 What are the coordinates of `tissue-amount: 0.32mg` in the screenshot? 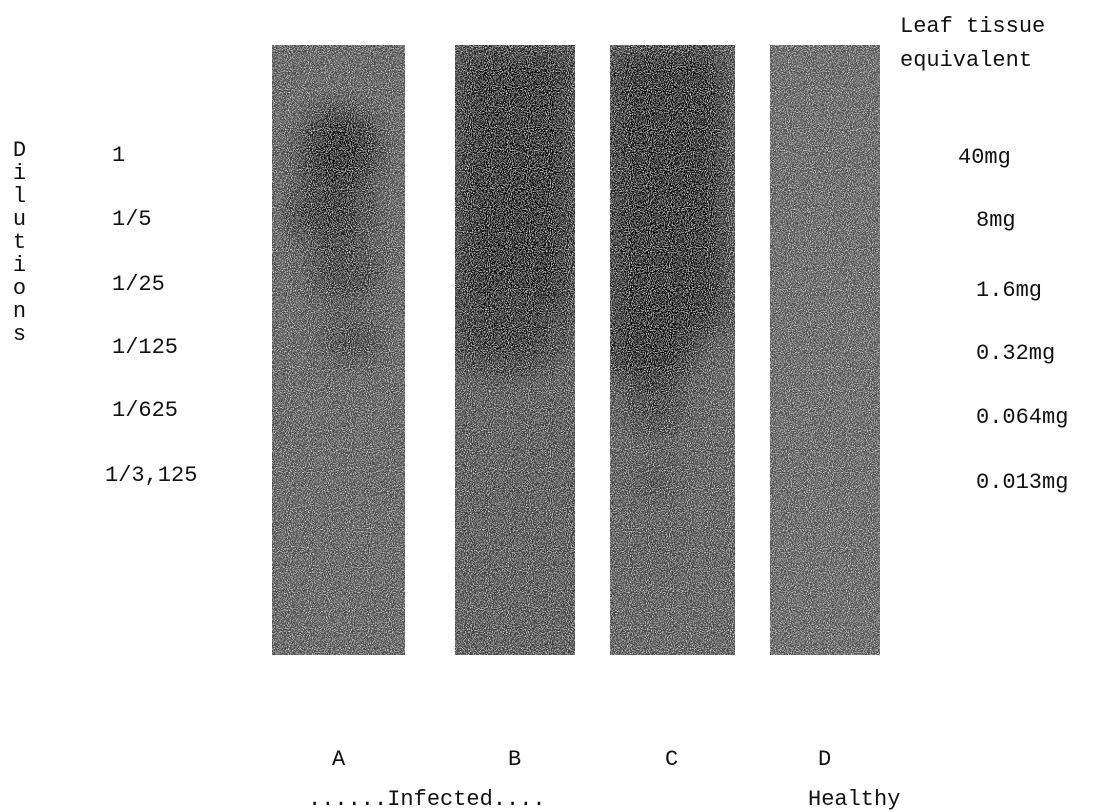 It's located at (1016, 353).